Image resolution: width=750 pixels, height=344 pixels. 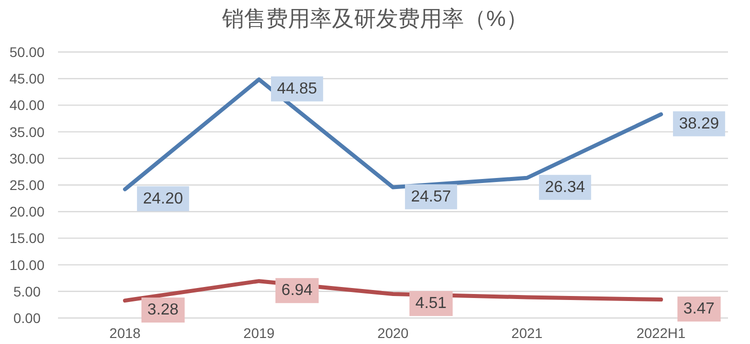 I want to click on x-tick-label: 2018, so click(x=125, y=333).